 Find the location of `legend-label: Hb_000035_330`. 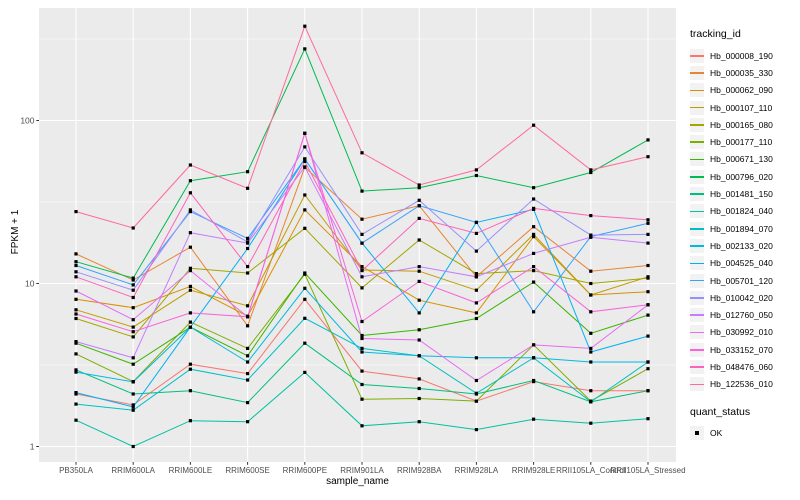

legend-label: Hb_000035_330 is located at coordinates (741, 72).